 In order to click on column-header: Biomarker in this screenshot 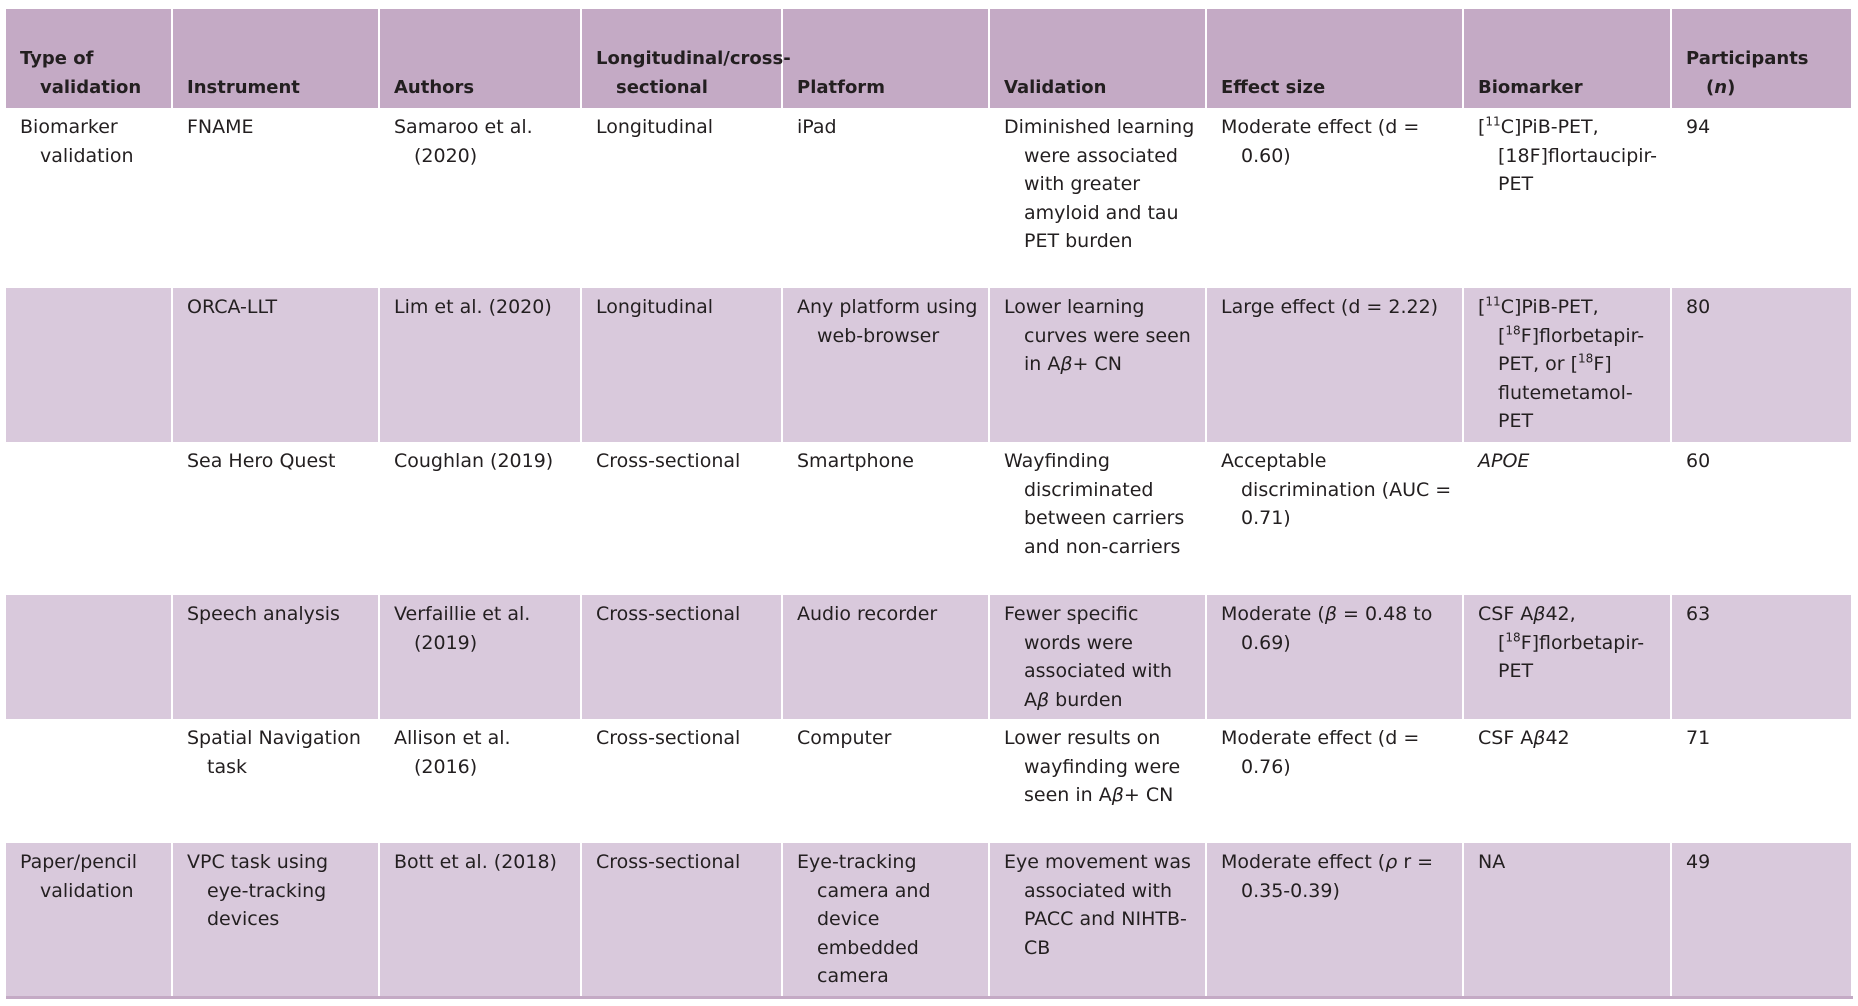, I will do `click(1567, 58)`.